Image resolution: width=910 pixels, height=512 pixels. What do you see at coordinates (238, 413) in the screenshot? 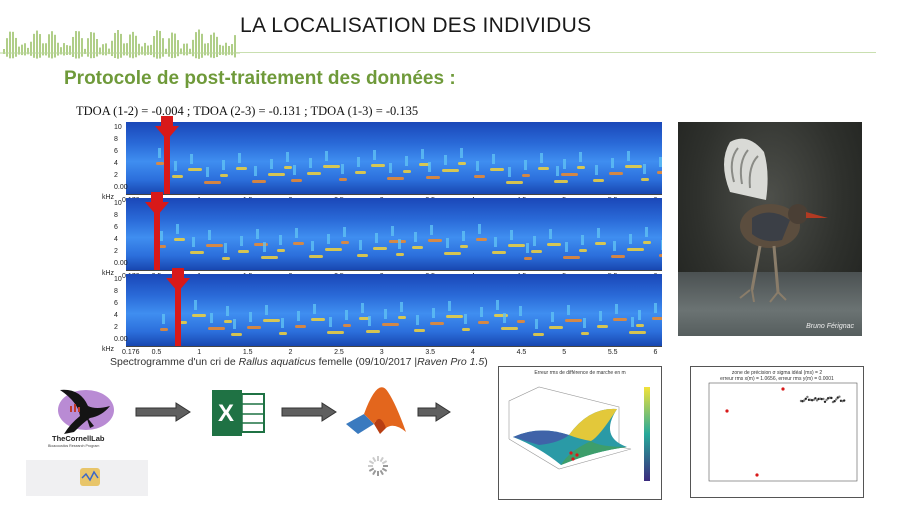
I see `excel-icon` at bounding box center [238, 413].